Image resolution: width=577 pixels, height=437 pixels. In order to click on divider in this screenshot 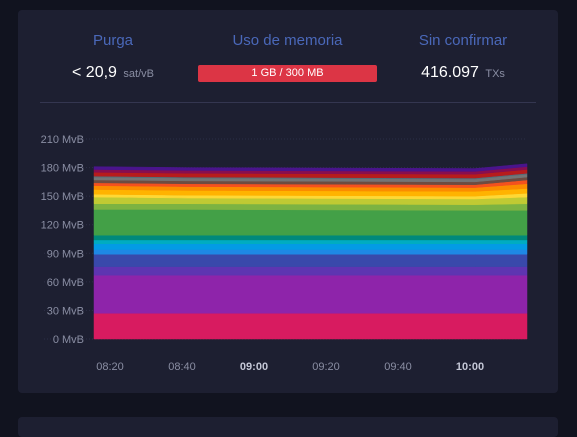, I will do `click(288, 102)`.